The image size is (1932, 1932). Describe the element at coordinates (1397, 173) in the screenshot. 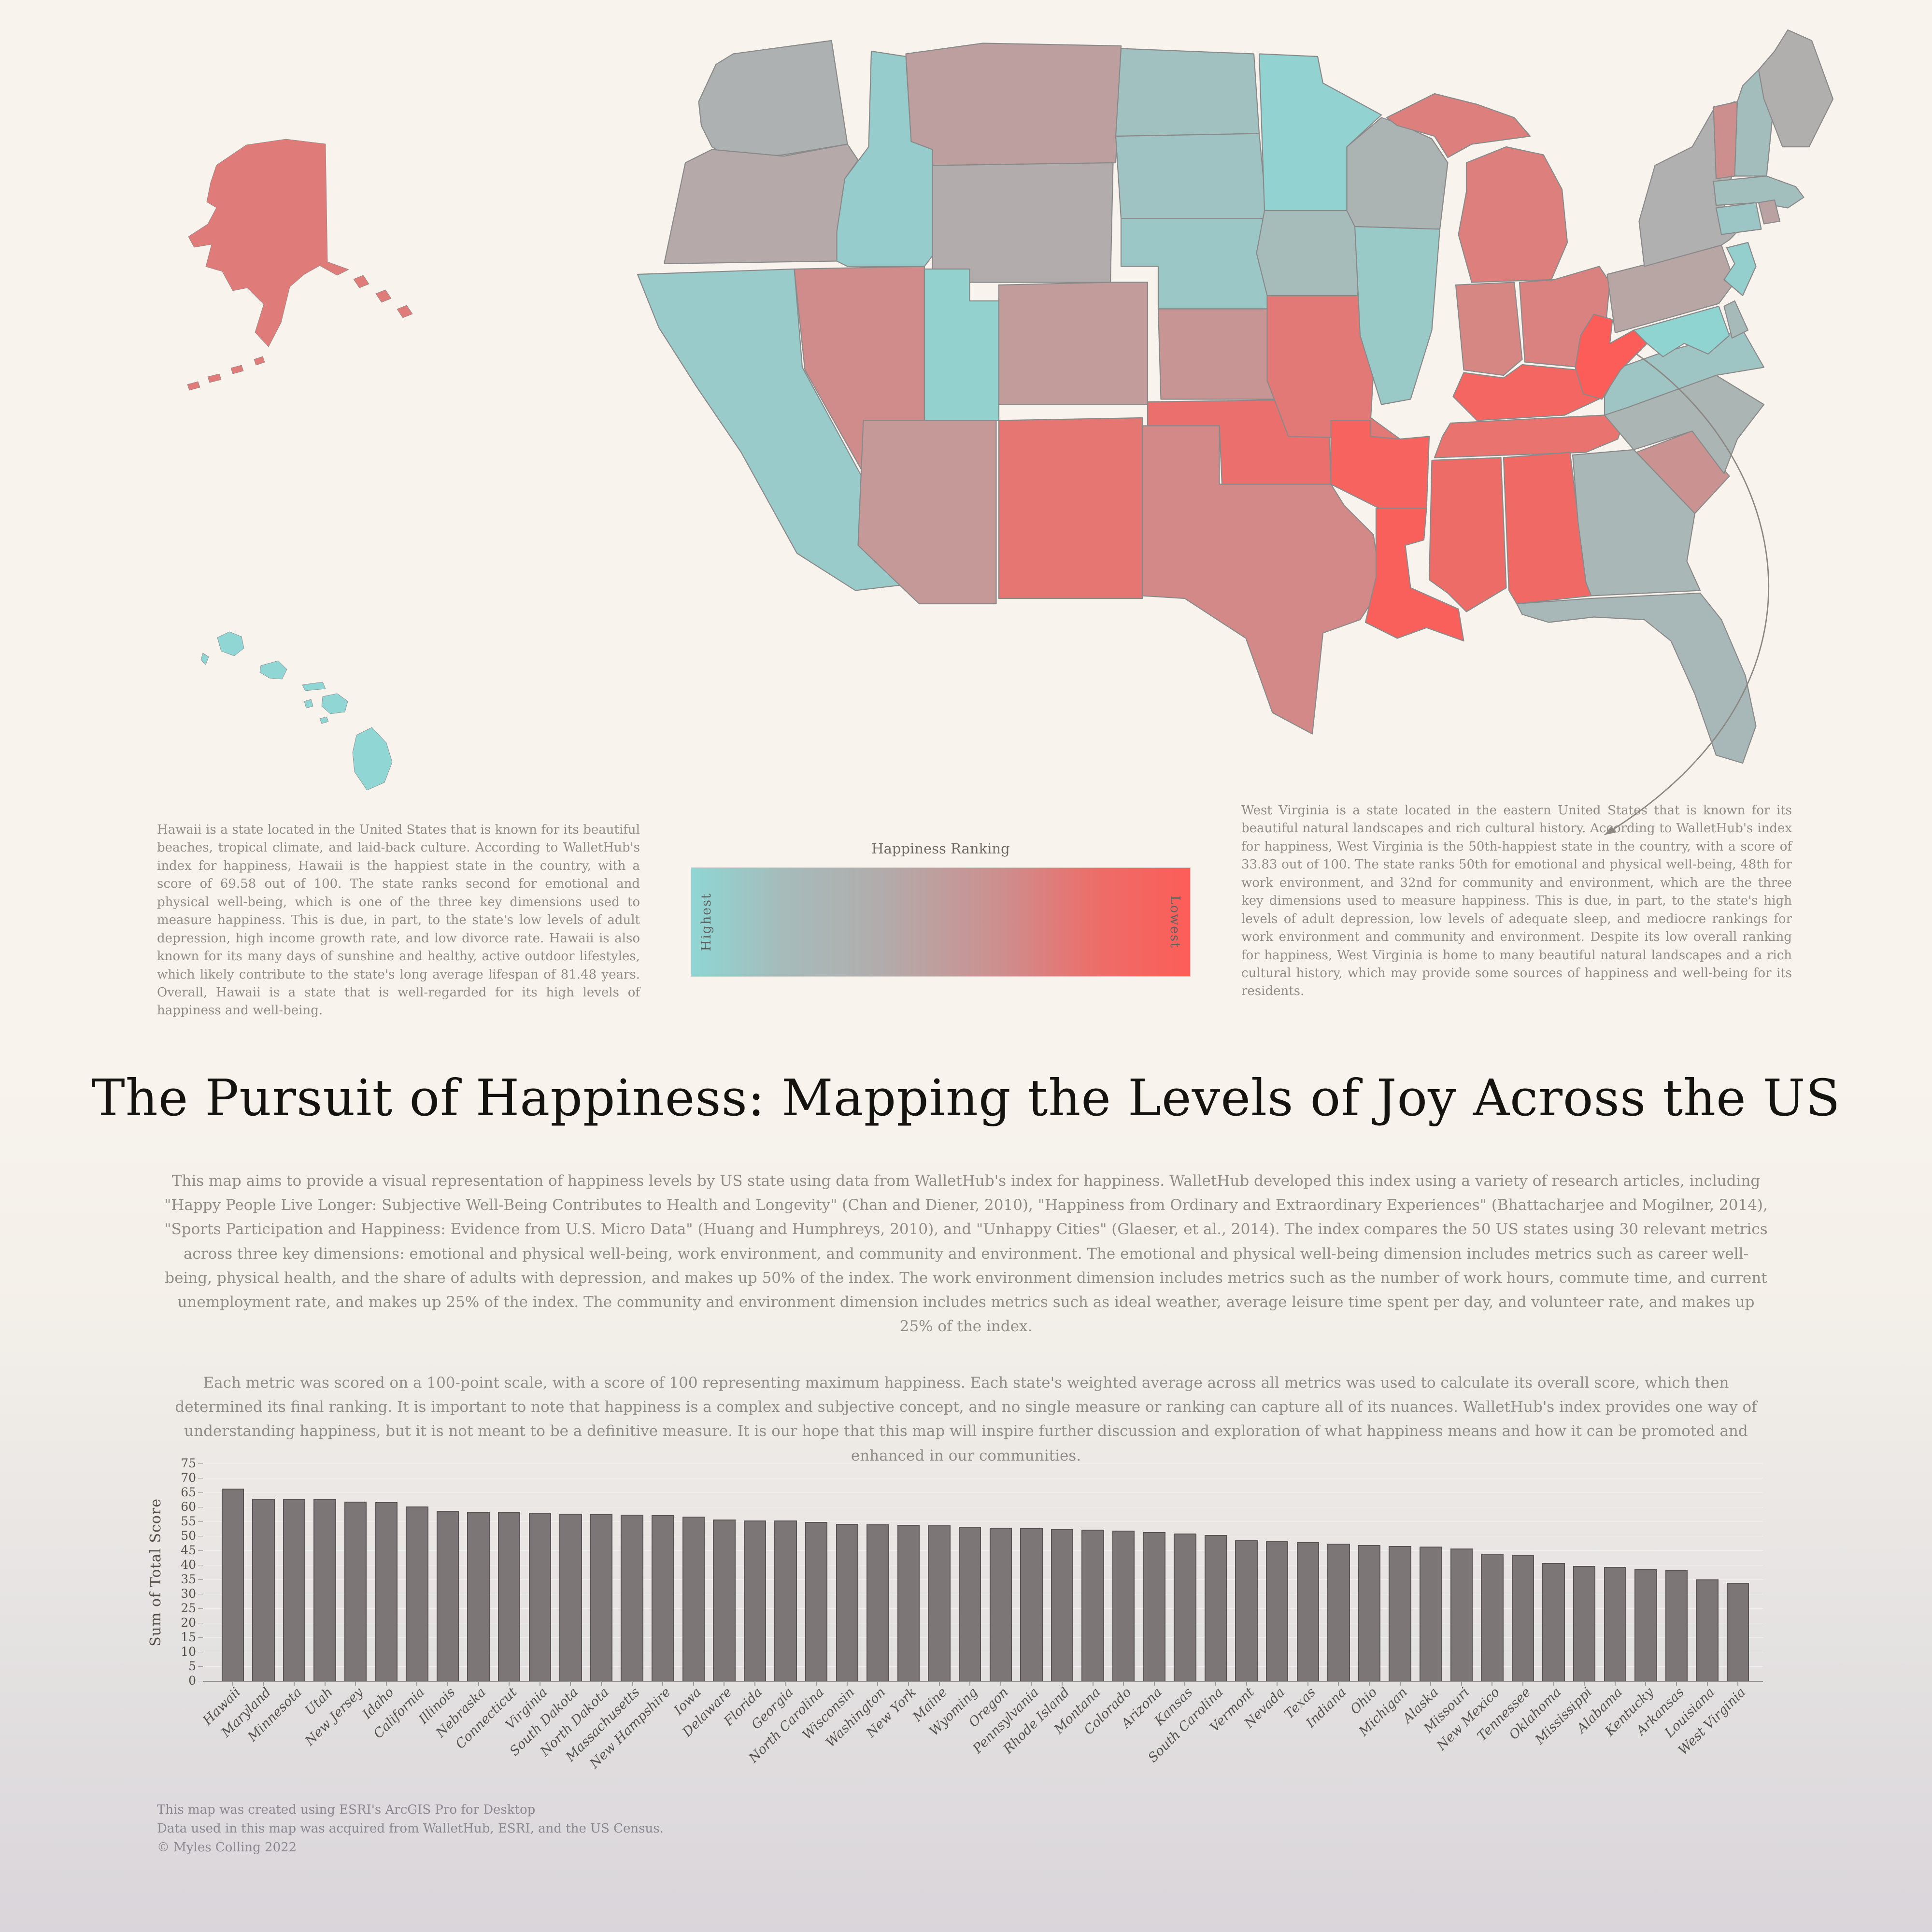

I see `state-wisconsin` at that location.